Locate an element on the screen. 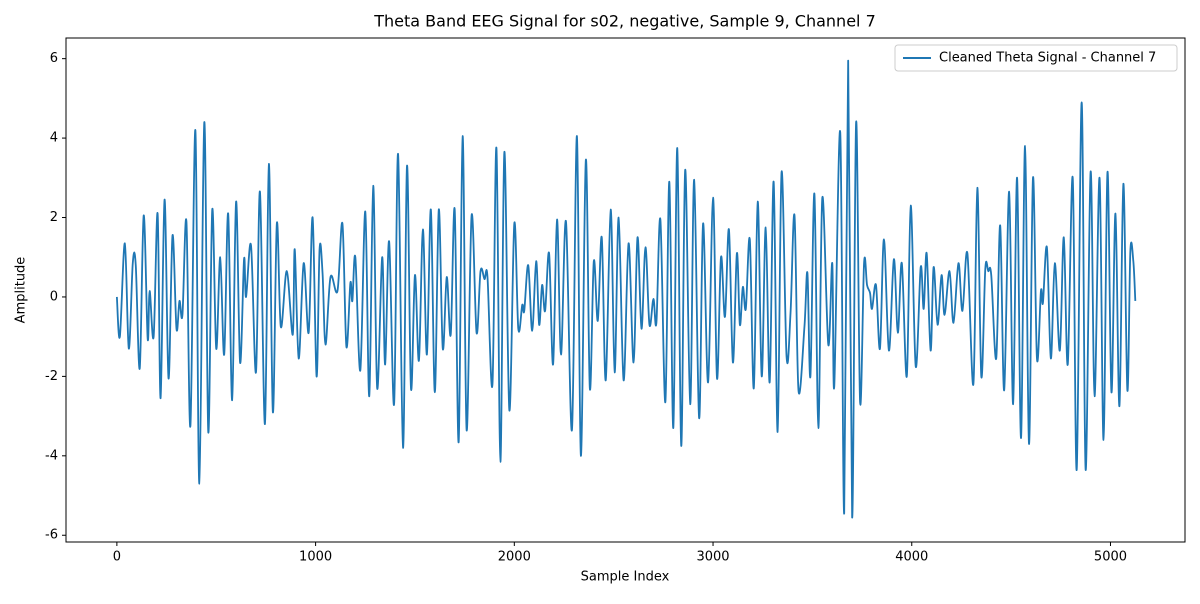 The image size is (1200, 604). legend-box is located at coordinates (1036, 58).